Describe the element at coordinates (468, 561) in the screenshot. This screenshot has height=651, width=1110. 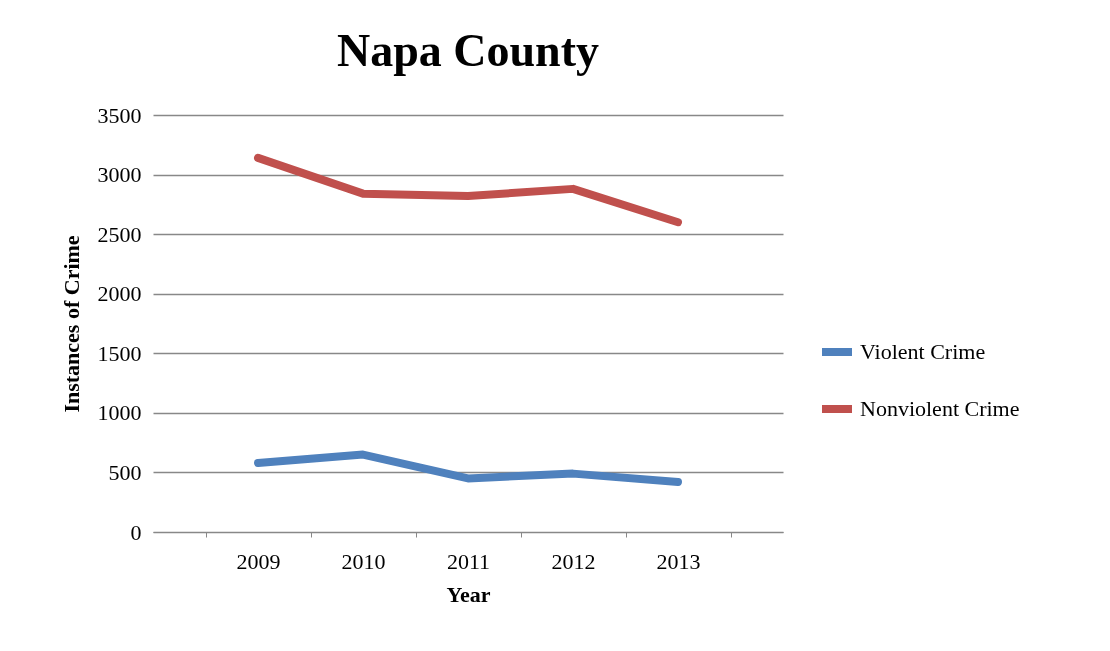
I see `x-tick-label: 2011` at that location.